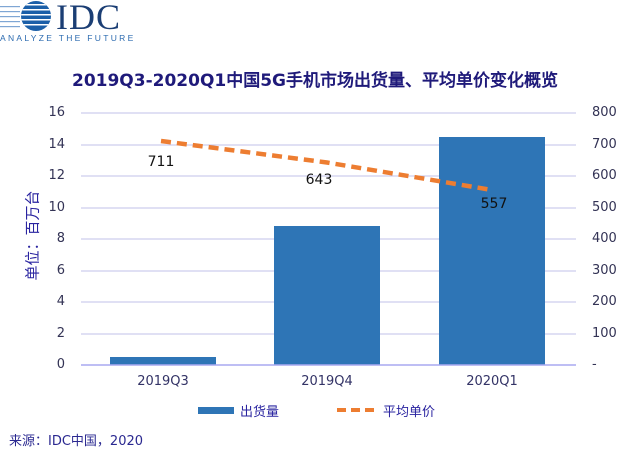 The height and width of the screenshot is (450, 630). Describe the element at coordinates (604, 112) in the screenshot. I see `y2-tick: 800` at that location.